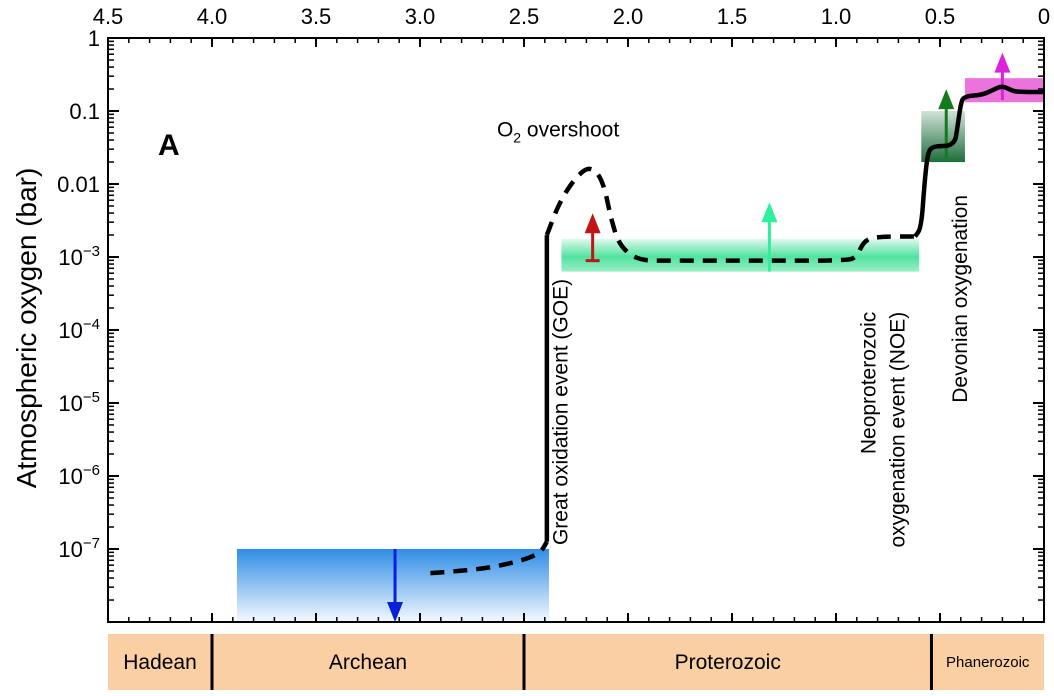  I want to click on y-tick-label-1: 0.1, so click(84, 111).